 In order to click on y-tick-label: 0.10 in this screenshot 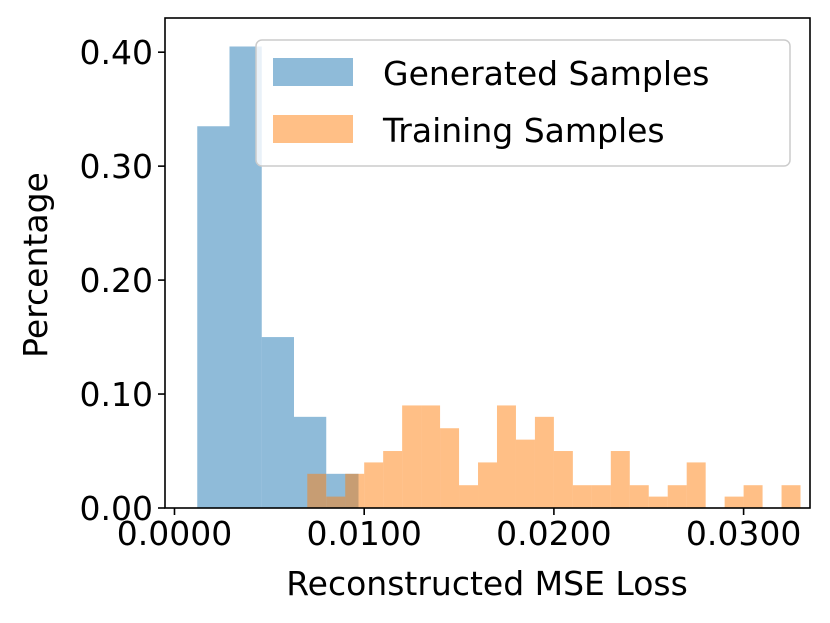, I will do `click(116, 394)`.